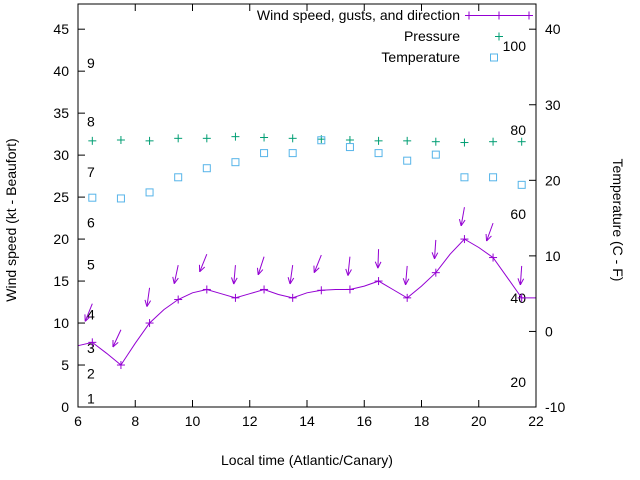 This screenshot has height=480, width=640. Describe the element at coordinates (193, 421) in the screenshot. I see `x-tick-label: 10` at that location.